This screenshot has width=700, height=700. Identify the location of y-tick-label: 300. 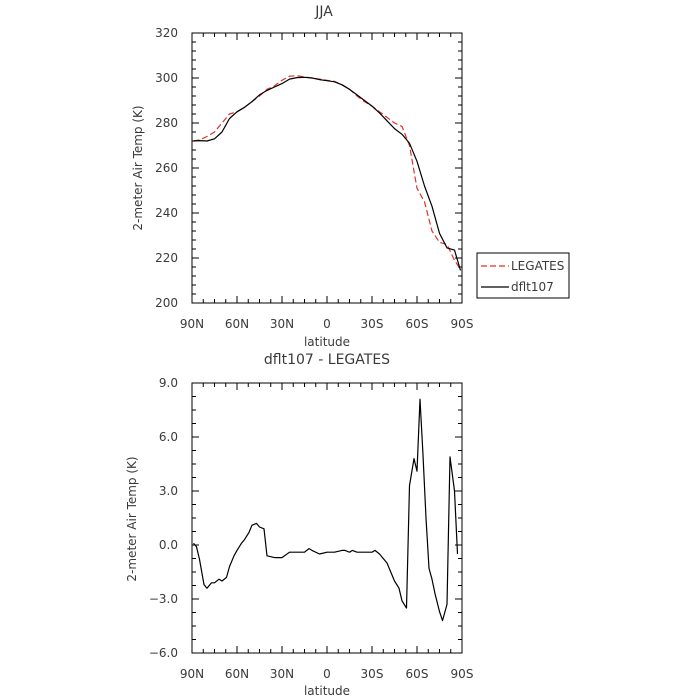
(166, 78).